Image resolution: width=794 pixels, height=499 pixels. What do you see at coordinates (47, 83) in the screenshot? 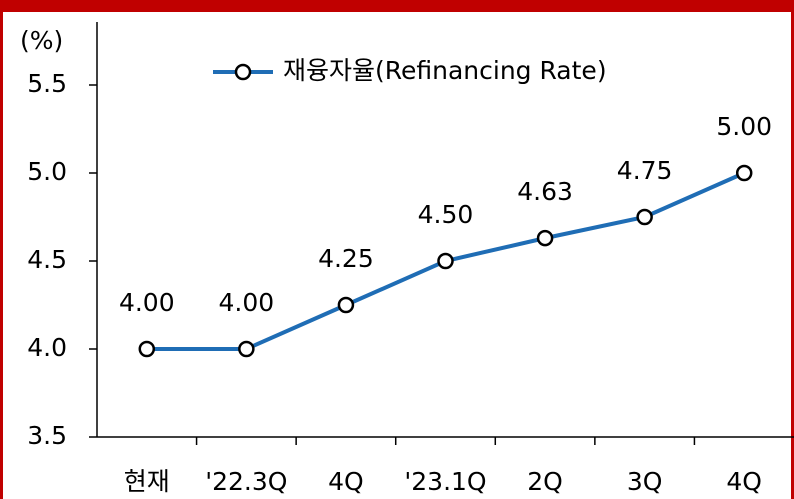
I see `y-tick-label: 5.5` at bounding box center [47, 83].